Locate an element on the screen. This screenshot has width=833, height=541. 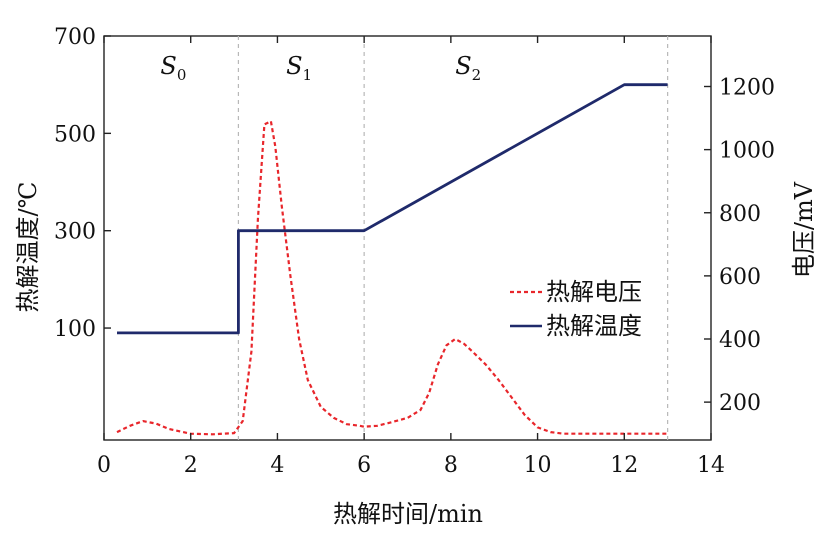
x-tick-label: 12 is located at coordinates (624, 465).